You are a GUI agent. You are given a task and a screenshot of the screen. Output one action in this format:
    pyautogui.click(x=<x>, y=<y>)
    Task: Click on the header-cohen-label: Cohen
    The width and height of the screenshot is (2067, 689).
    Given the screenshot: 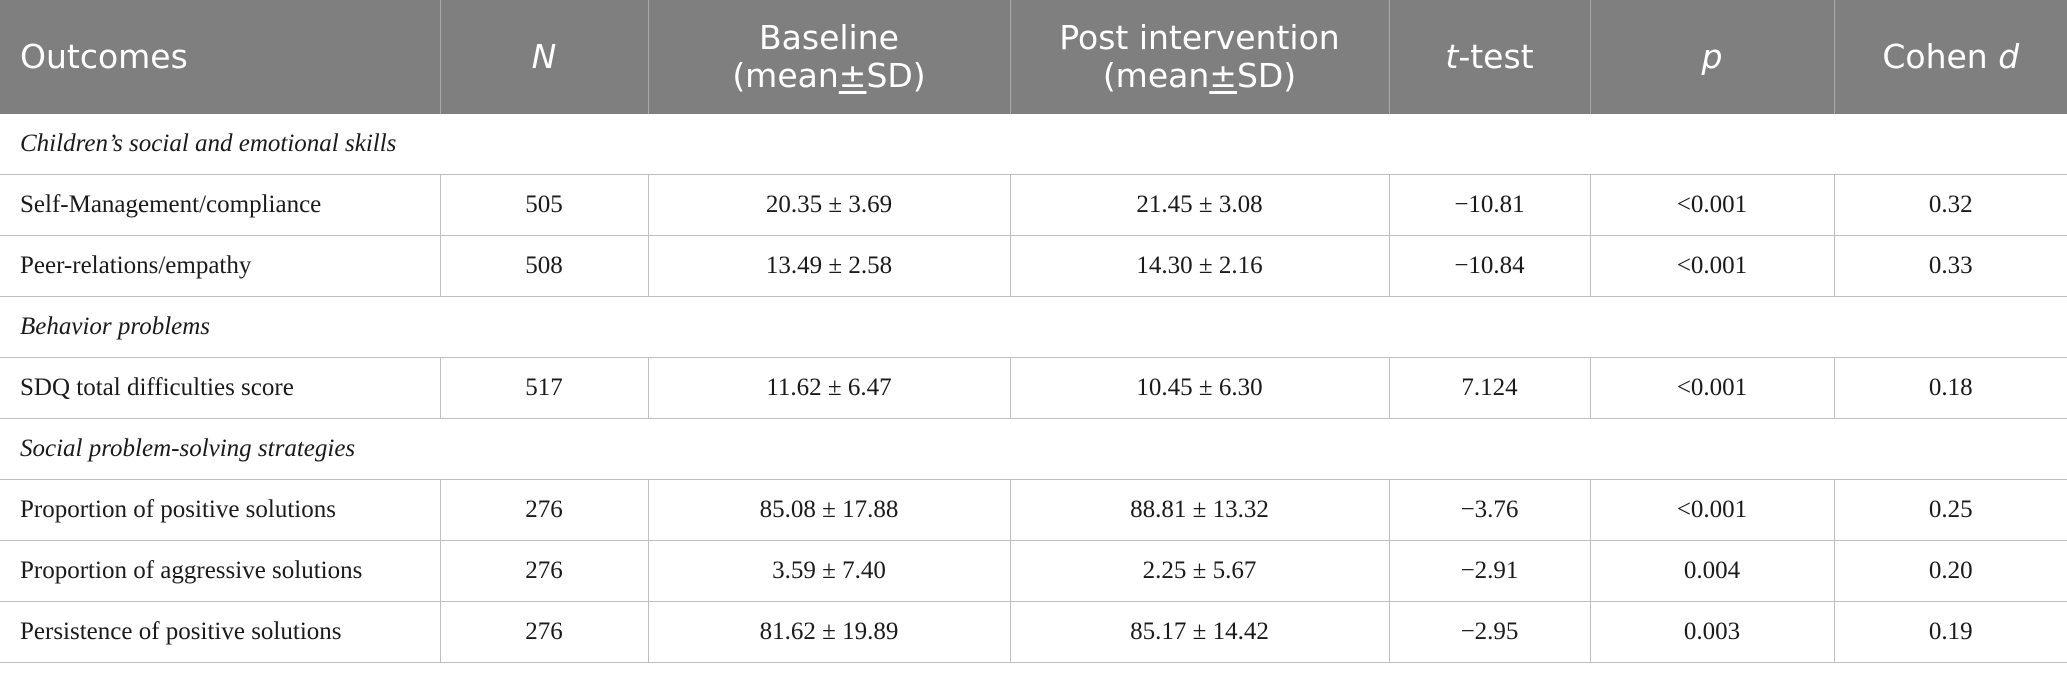 What is the action you would take?
    pyautogui.click(x=1940, y=56)
    